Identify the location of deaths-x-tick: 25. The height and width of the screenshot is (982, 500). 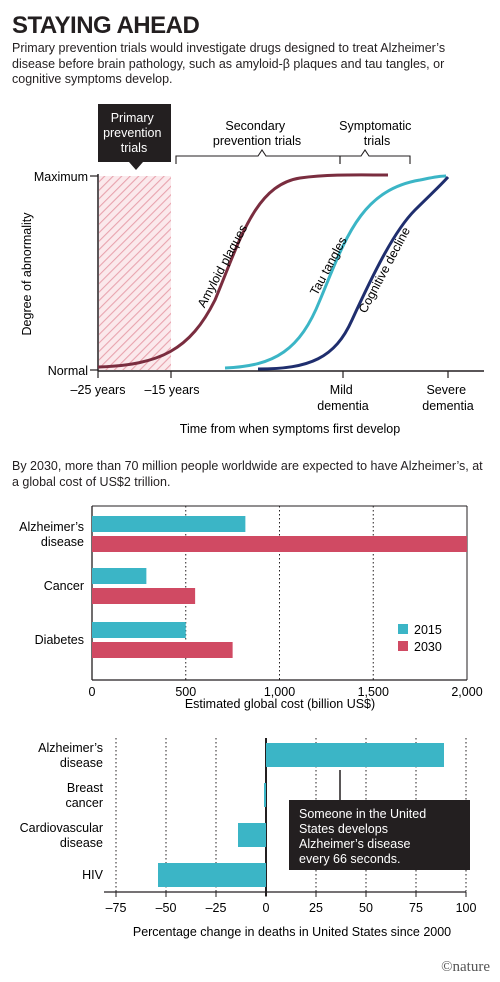
(316, 908).